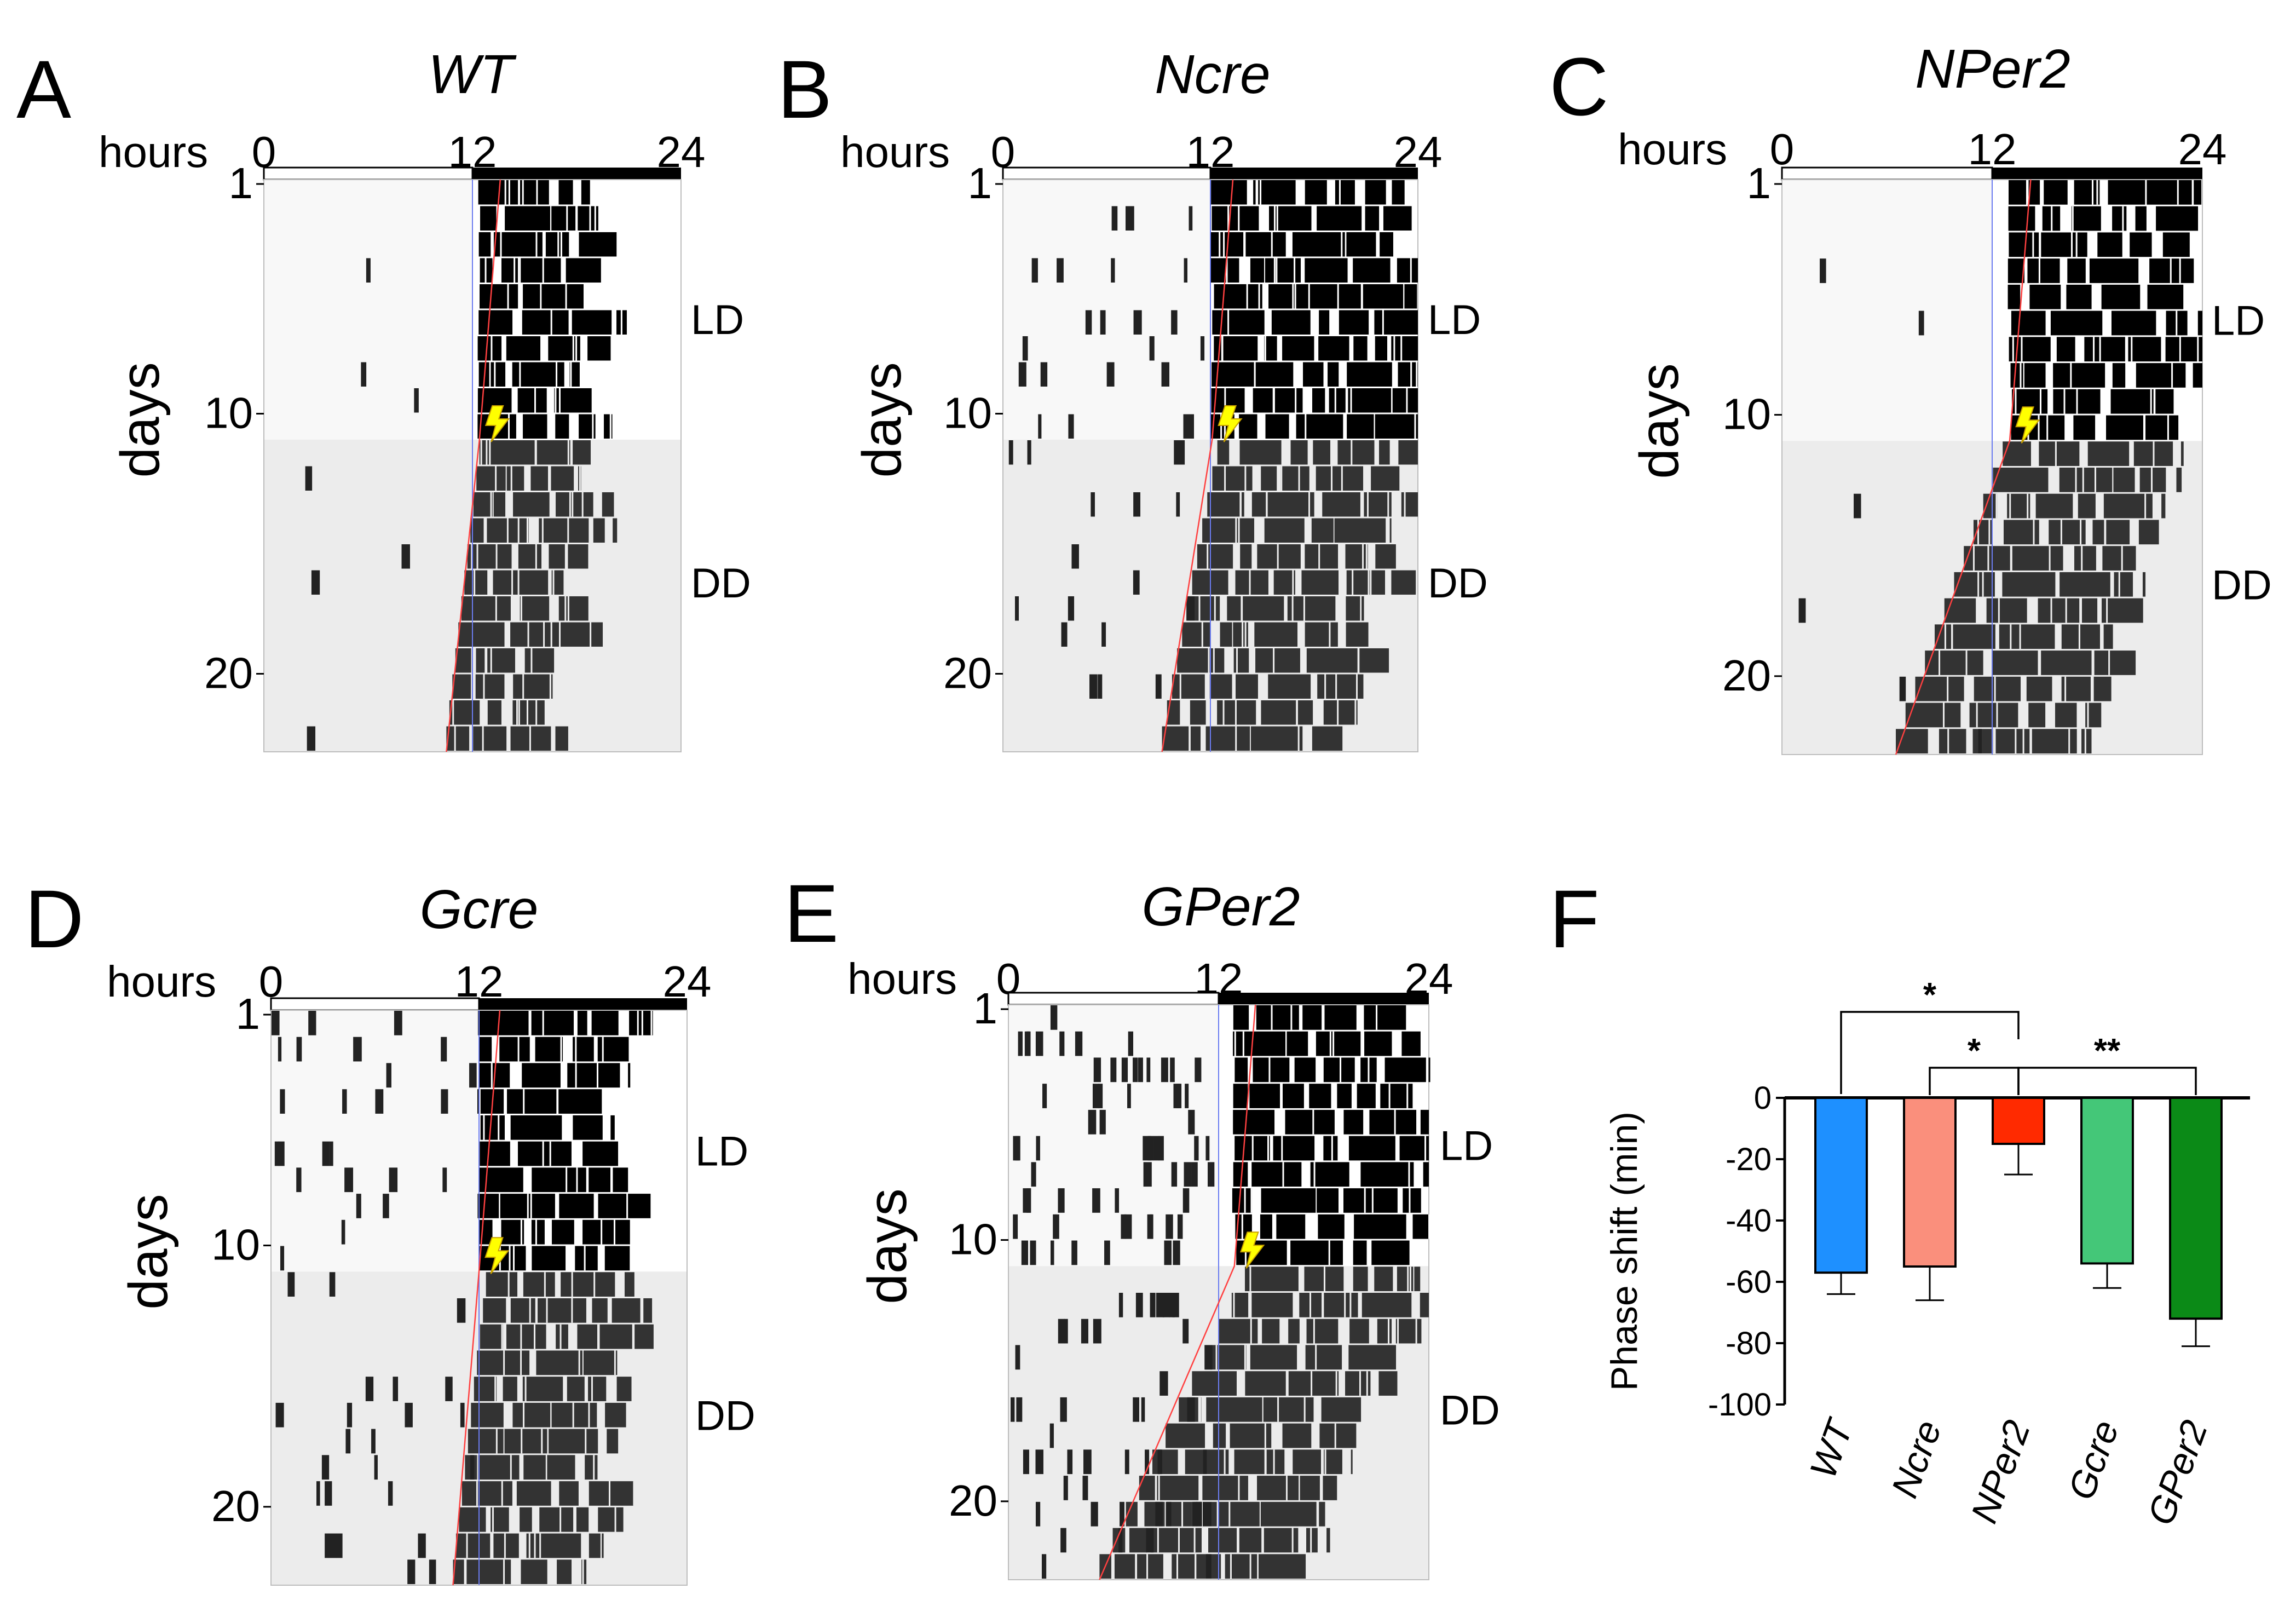 The width and height of the screenshot is (2296, 1606). Describe the element at coordinates (375, 1004) in the screenshot. I see `light-phase-bar` at that location.